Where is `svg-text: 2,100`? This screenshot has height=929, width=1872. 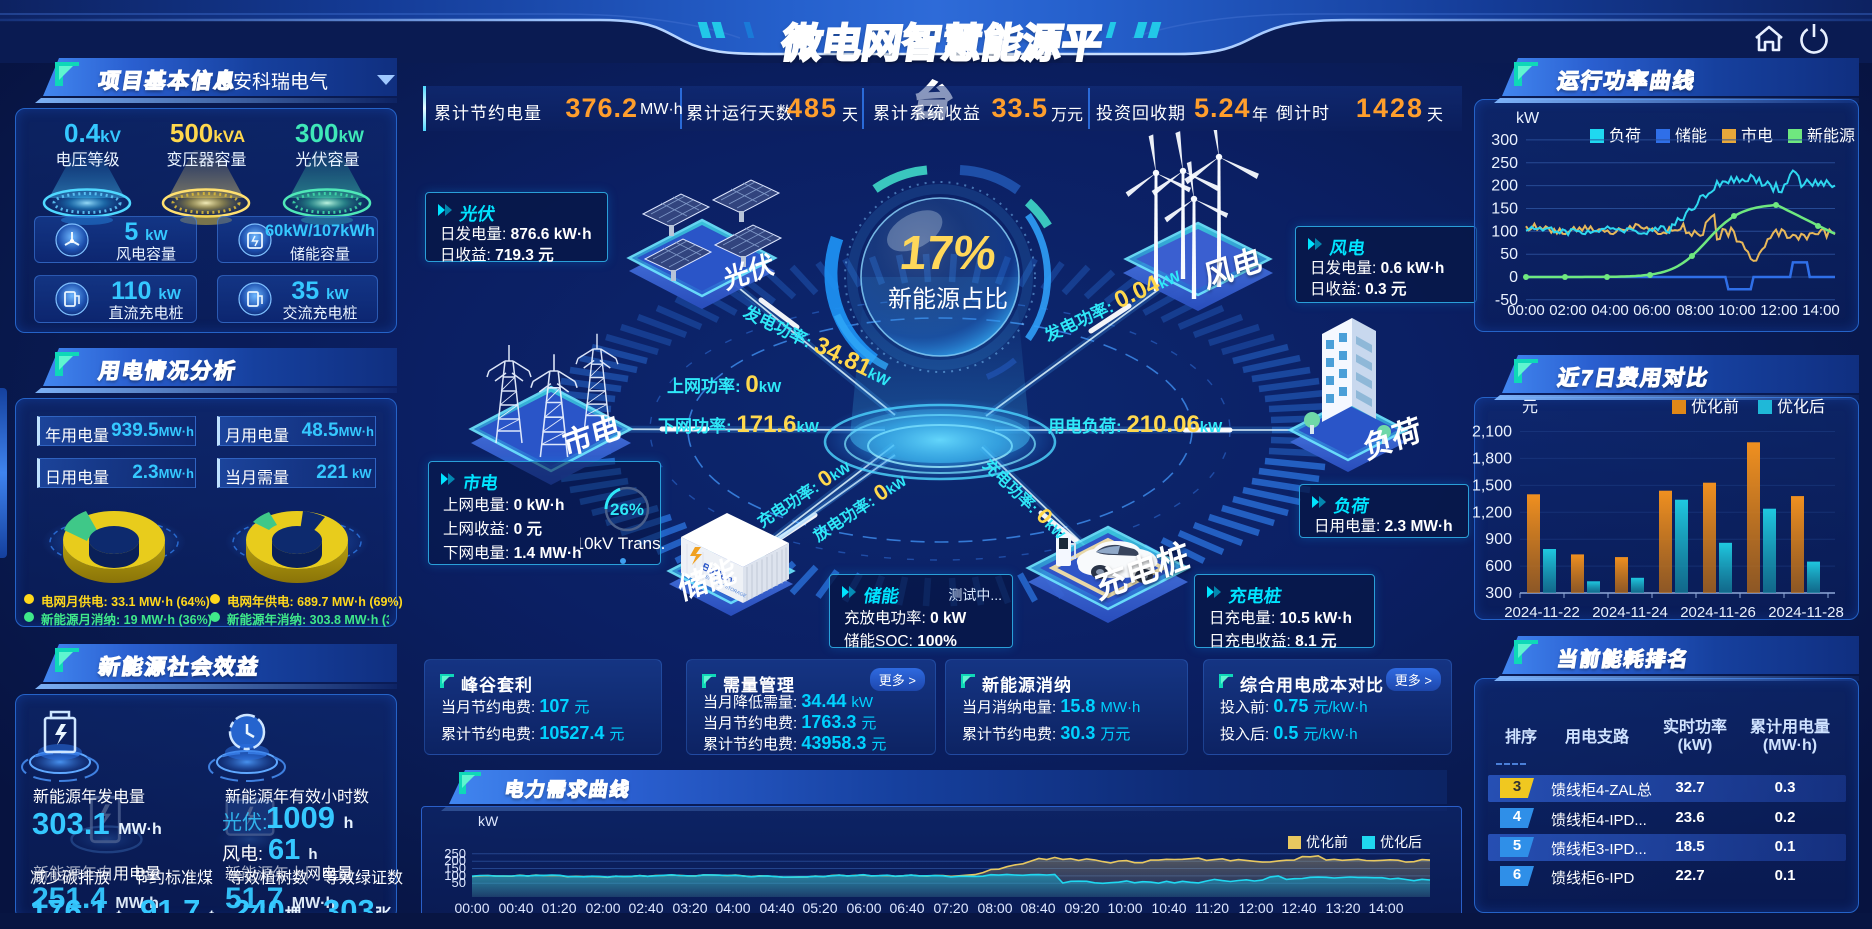 svg-text: 2,100 is located at coordinates (1492, 432).